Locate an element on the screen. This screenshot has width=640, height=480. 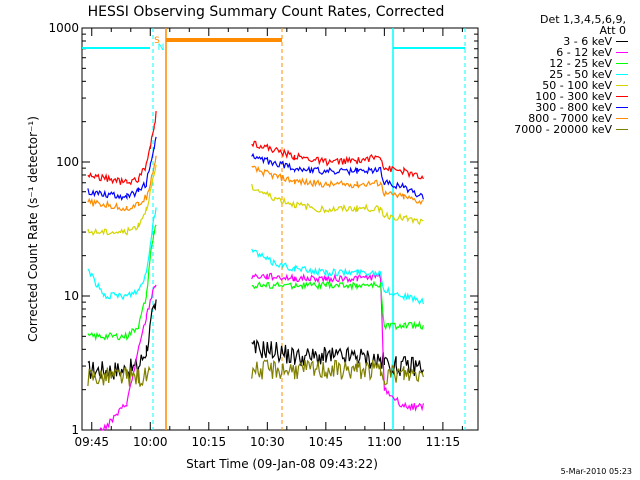
y-axis-label: Corrected Count Rate (s⁻¹ detector⁻¹) is located at coordinates (33, 229).